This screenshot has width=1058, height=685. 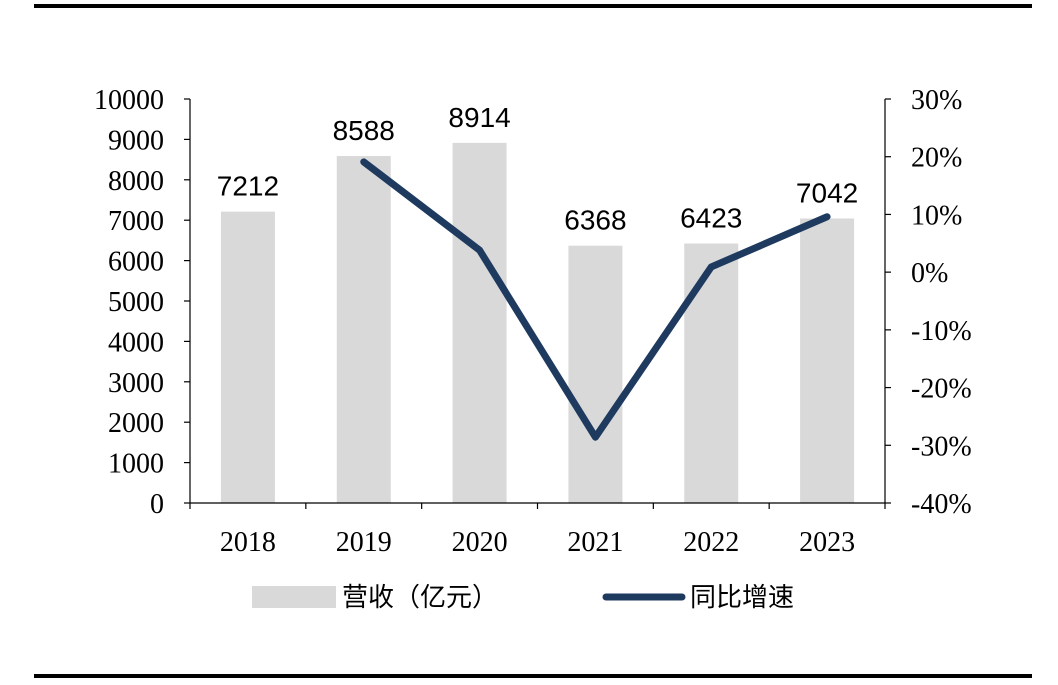 I want to click on growth-point-2021, so click(x=595, y=437).